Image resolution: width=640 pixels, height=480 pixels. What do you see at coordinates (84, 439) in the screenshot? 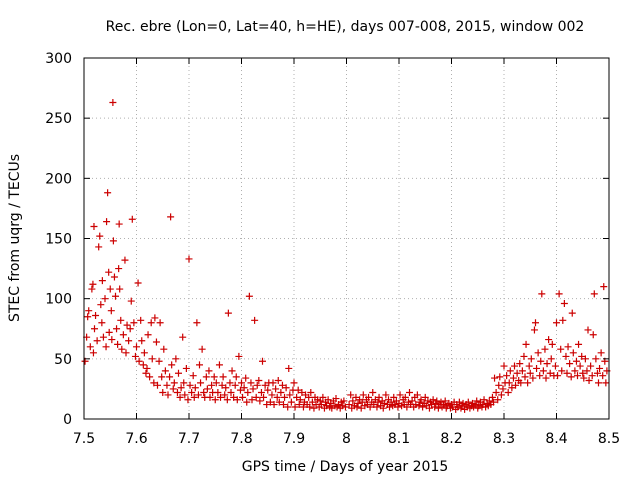
I see `x-tick-label: 7.5` at bounding box center [84, 439].